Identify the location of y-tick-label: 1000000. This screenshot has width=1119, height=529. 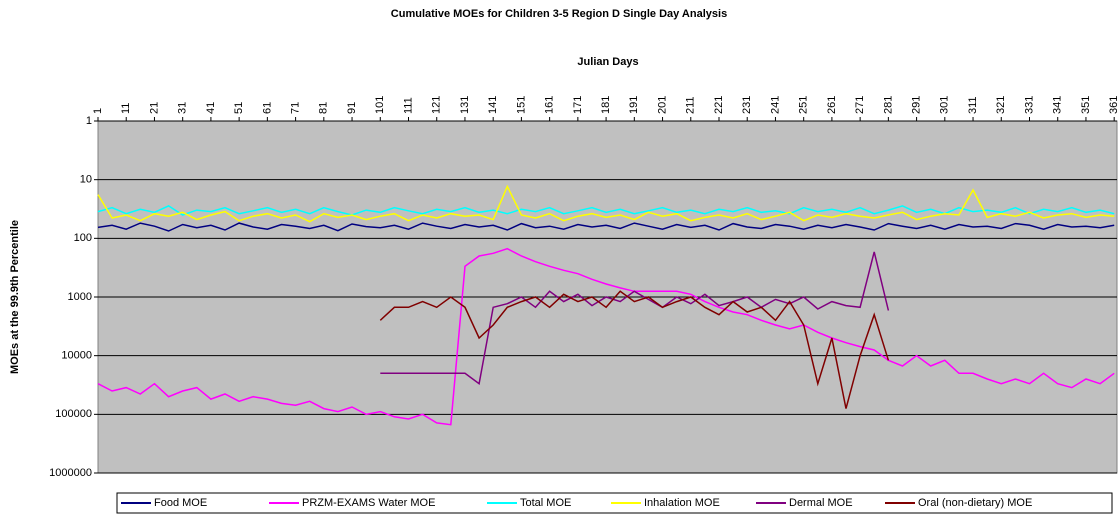
(70, 473).